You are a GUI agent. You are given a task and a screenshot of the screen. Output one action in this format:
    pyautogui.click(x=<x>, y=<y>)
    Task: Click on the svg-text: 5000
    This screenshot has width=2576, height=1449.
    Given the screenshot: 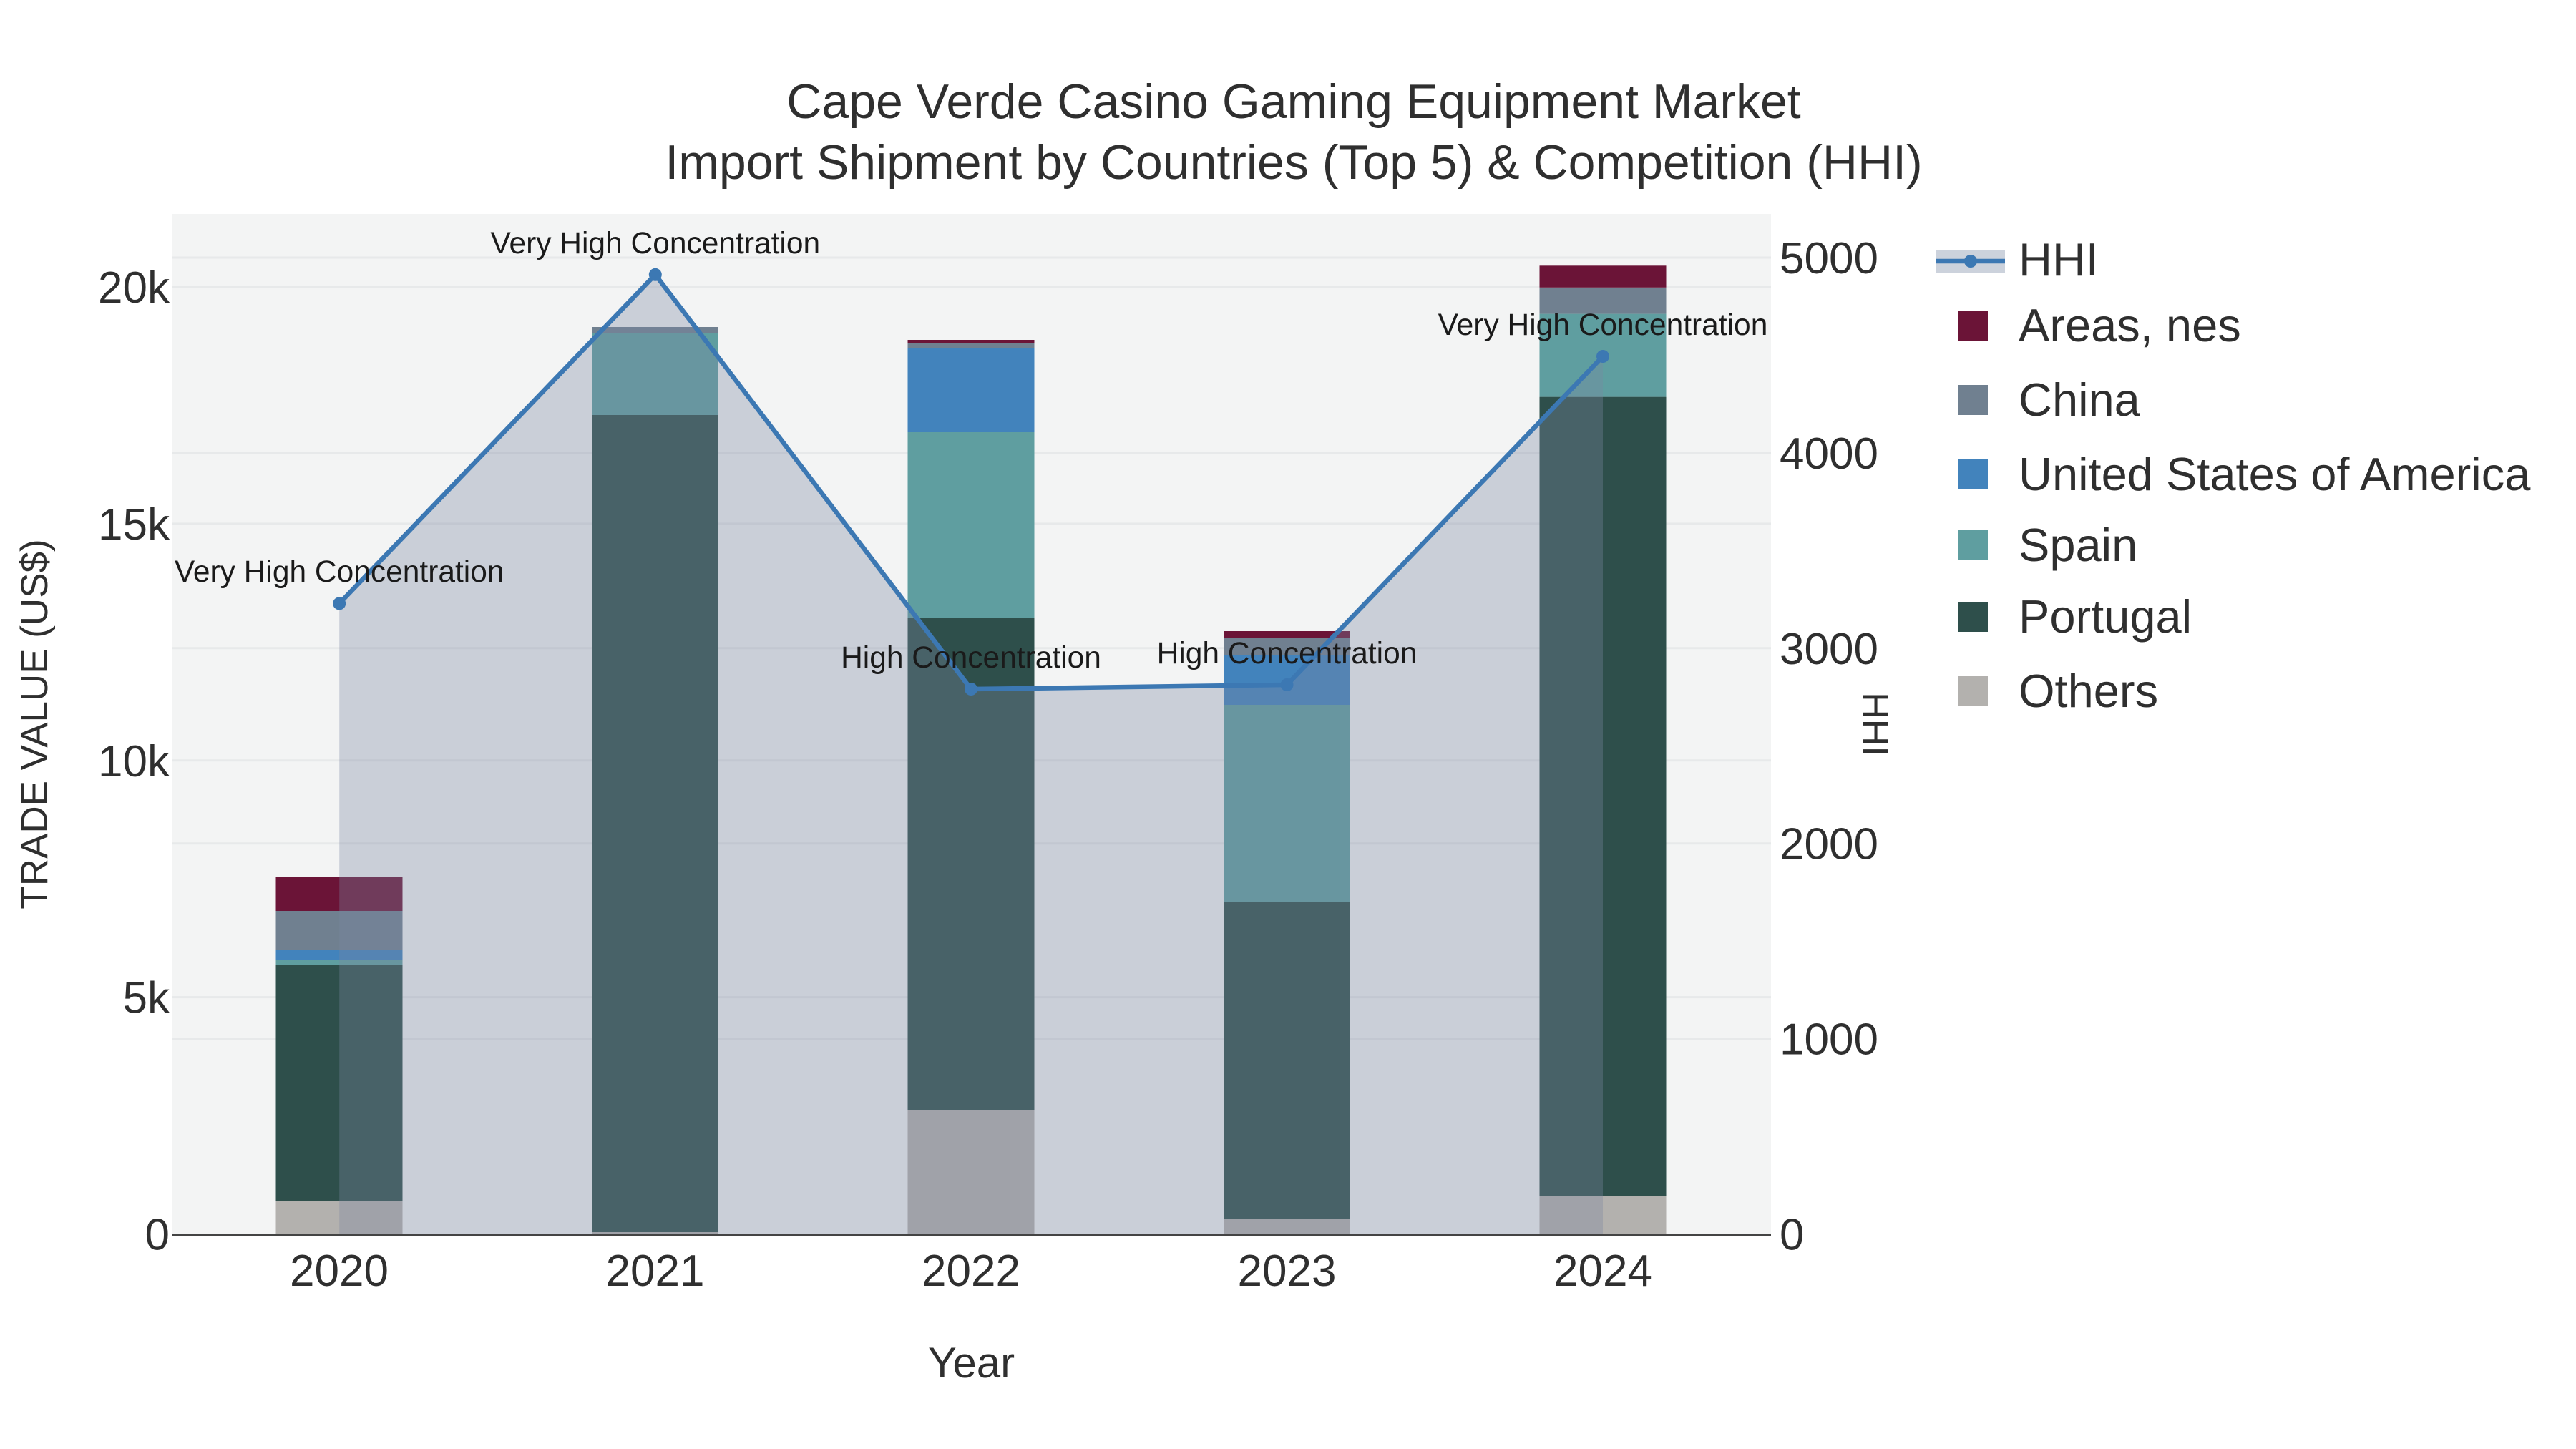 What is the action you would take?
    pyautogui.click(x=1829, y=258)
    